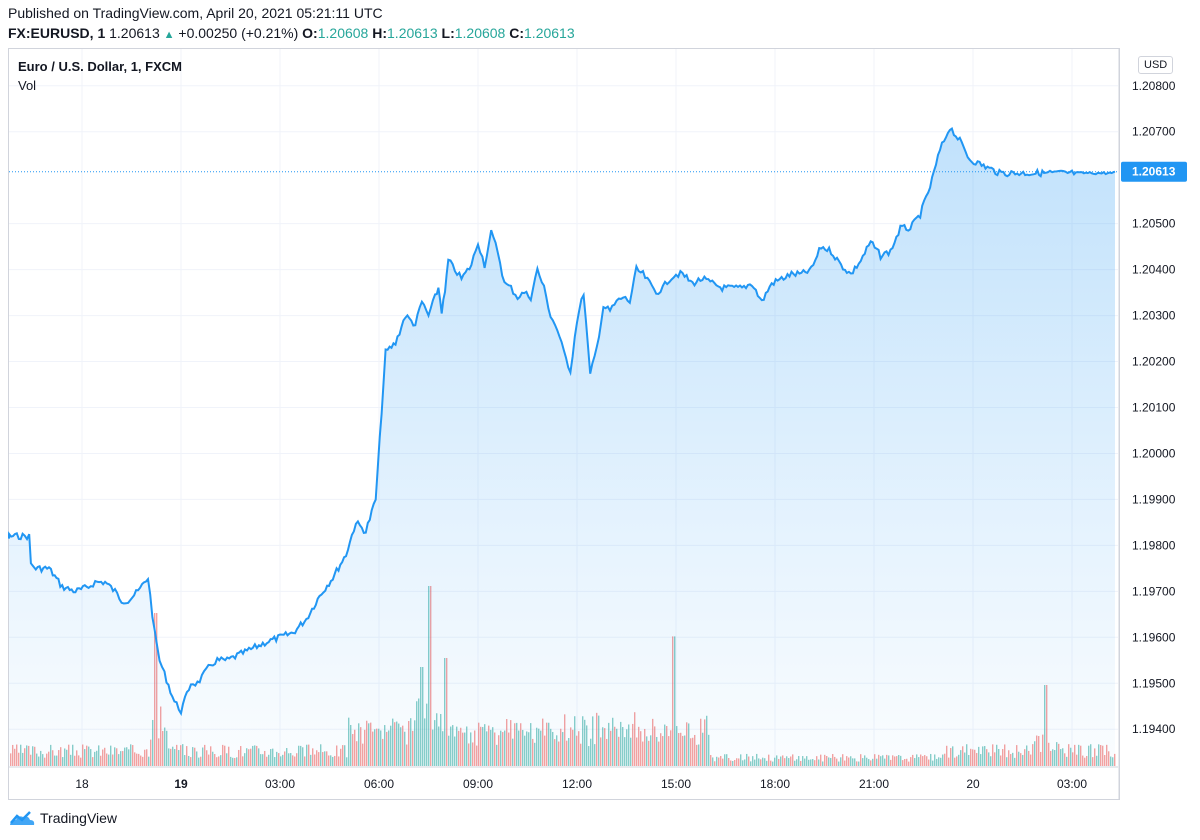 The height and width of the screenshot is (840, 1200). What do you see at coordinates (1154, 591) in the screenshot?
I see `y-tick-label: 1.19700` at bounding box center [1154, 591].